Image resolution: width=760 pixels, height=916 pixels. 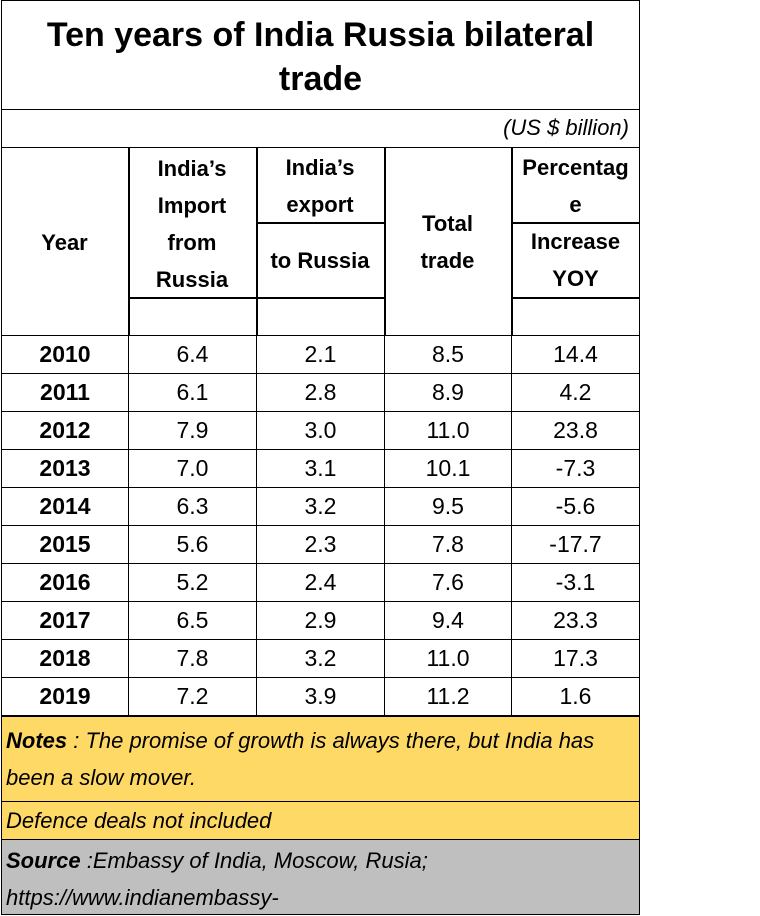 I want to click on header-hline-export-mid, so click(x=320, y=223).